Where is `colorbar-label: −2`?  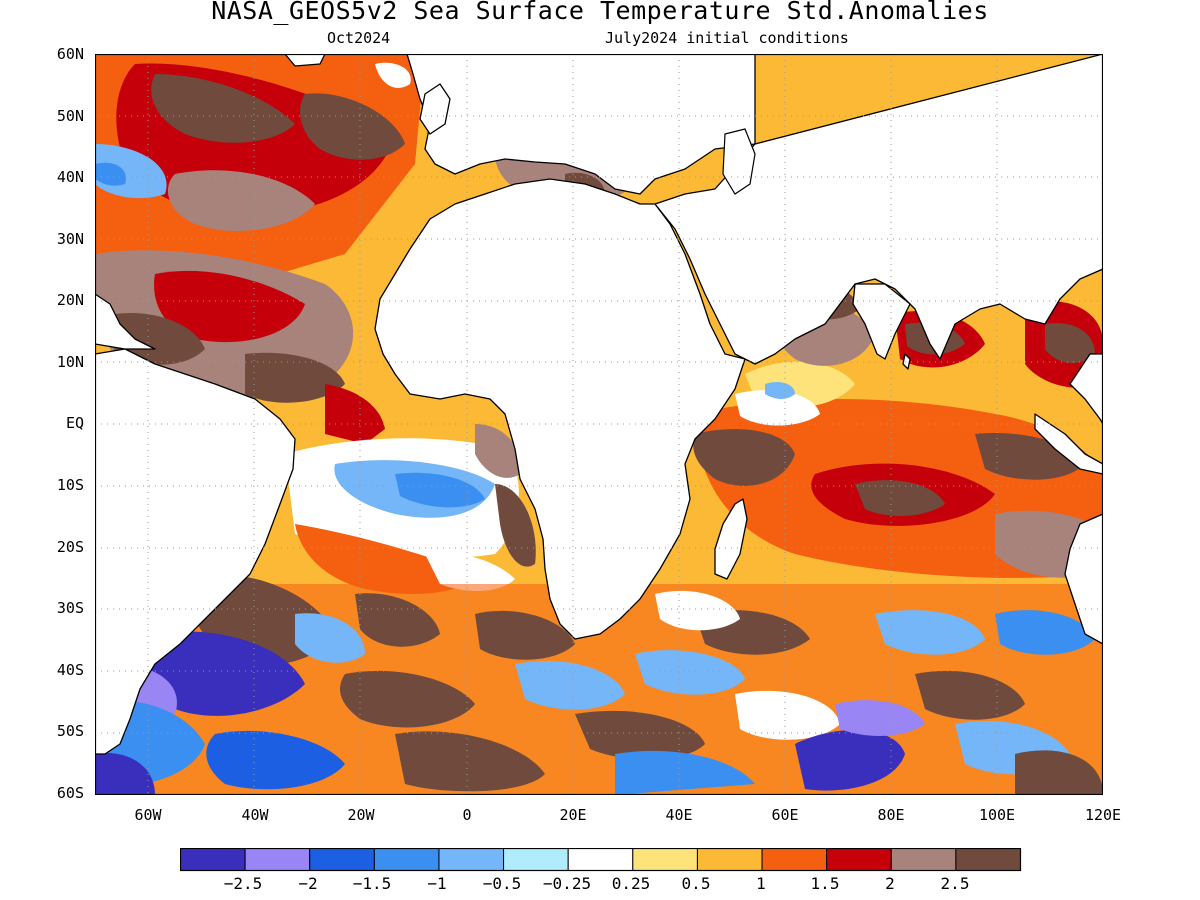 colorbar-label: −2 is located at coordinates (308, 883).